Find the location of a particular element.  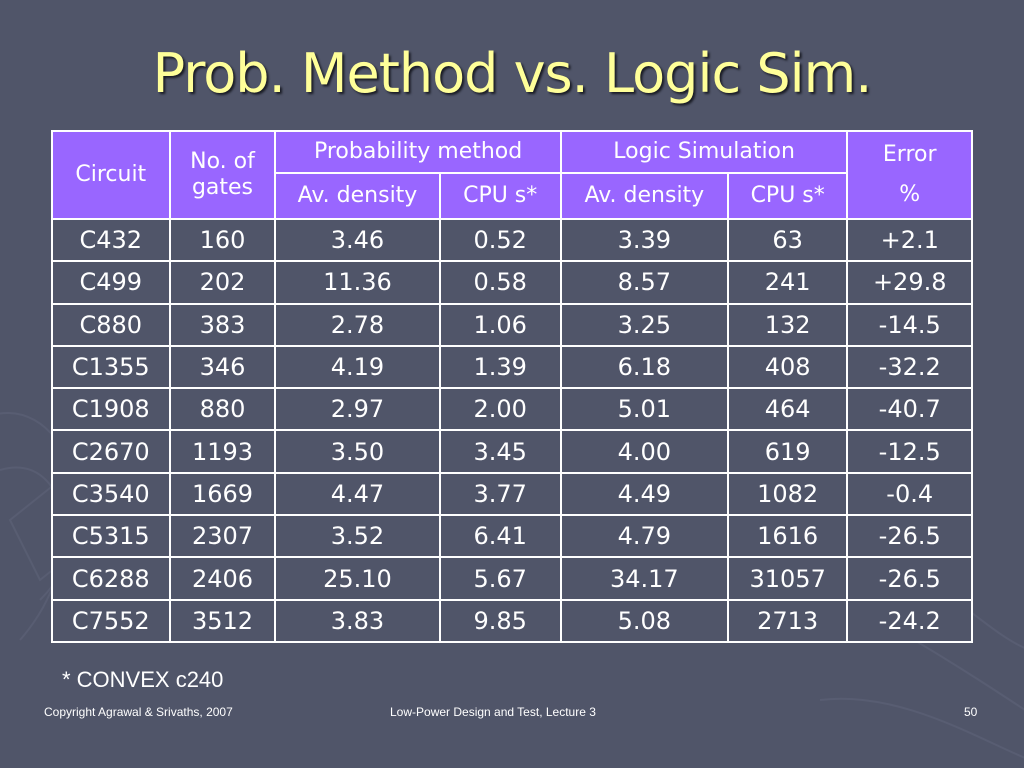

table-row: C880 383 2.78 1.06 3.25 132 -14.5 is located at coordinates (512, 324).